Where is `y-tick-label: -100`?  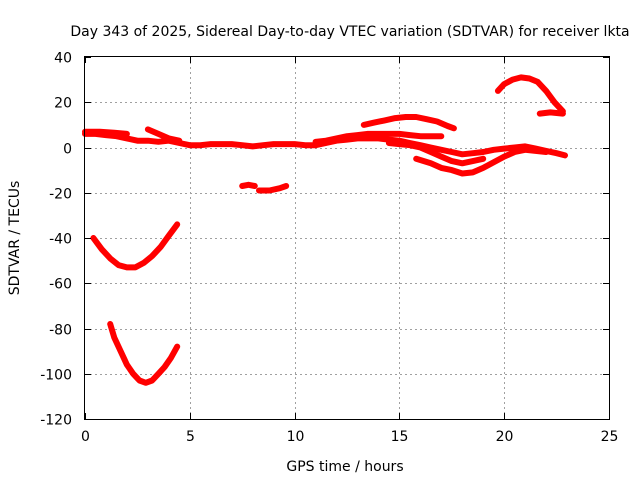 y-tick-label: -100 is located at coordinates (56, 376).